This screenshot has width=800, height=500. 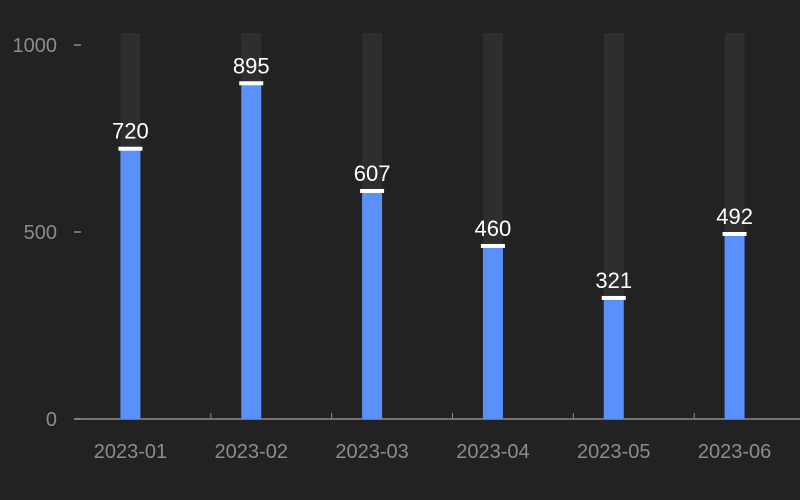 What do you see at coordinates (51, 420) in the screenshot?
I see `y-tick-label: 0` at bounding box center [51, 420].